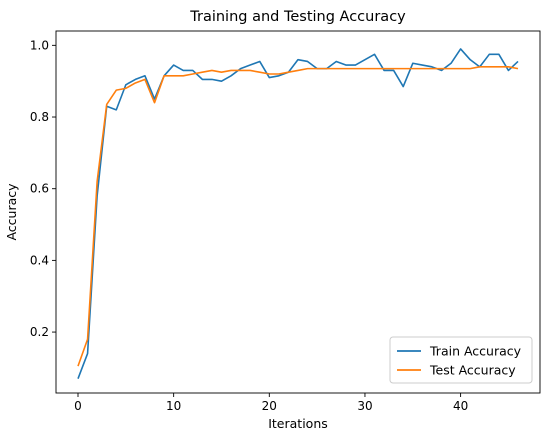 The image size is (550, 435). I want to click on y-axis-label: Accuracy, so click(11, 212).